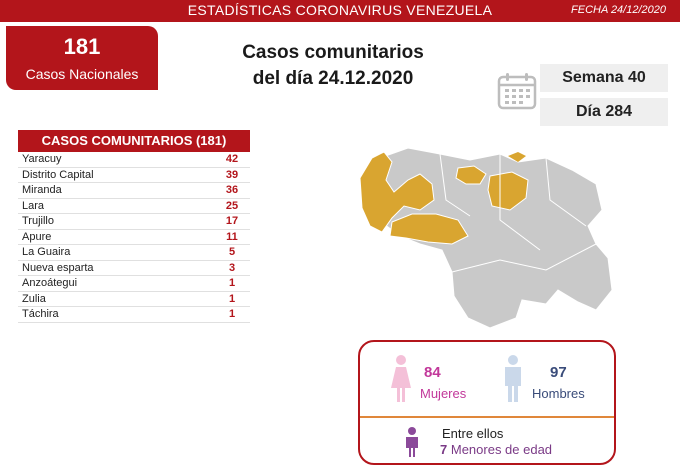 The image size is (680, 470). I want to click on map-highlight-apure, so click(429, 229).